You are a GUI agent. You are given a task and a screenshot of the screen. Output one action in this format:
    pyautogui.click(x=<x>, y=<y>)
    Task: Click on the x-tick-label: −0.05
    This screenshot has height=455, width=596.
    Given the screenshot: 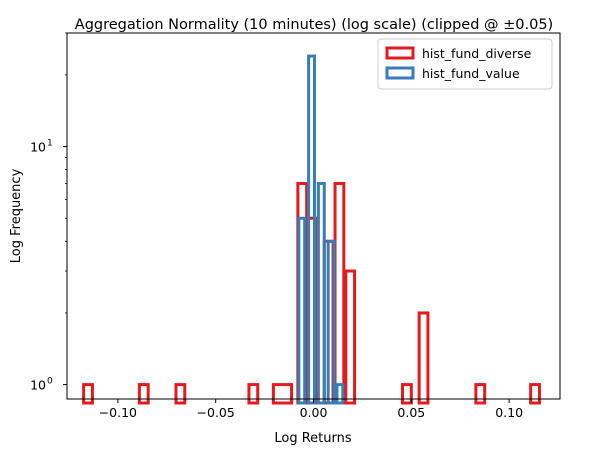 What is the action you would take?
    pyautogui.click(x=216, y=412)
    